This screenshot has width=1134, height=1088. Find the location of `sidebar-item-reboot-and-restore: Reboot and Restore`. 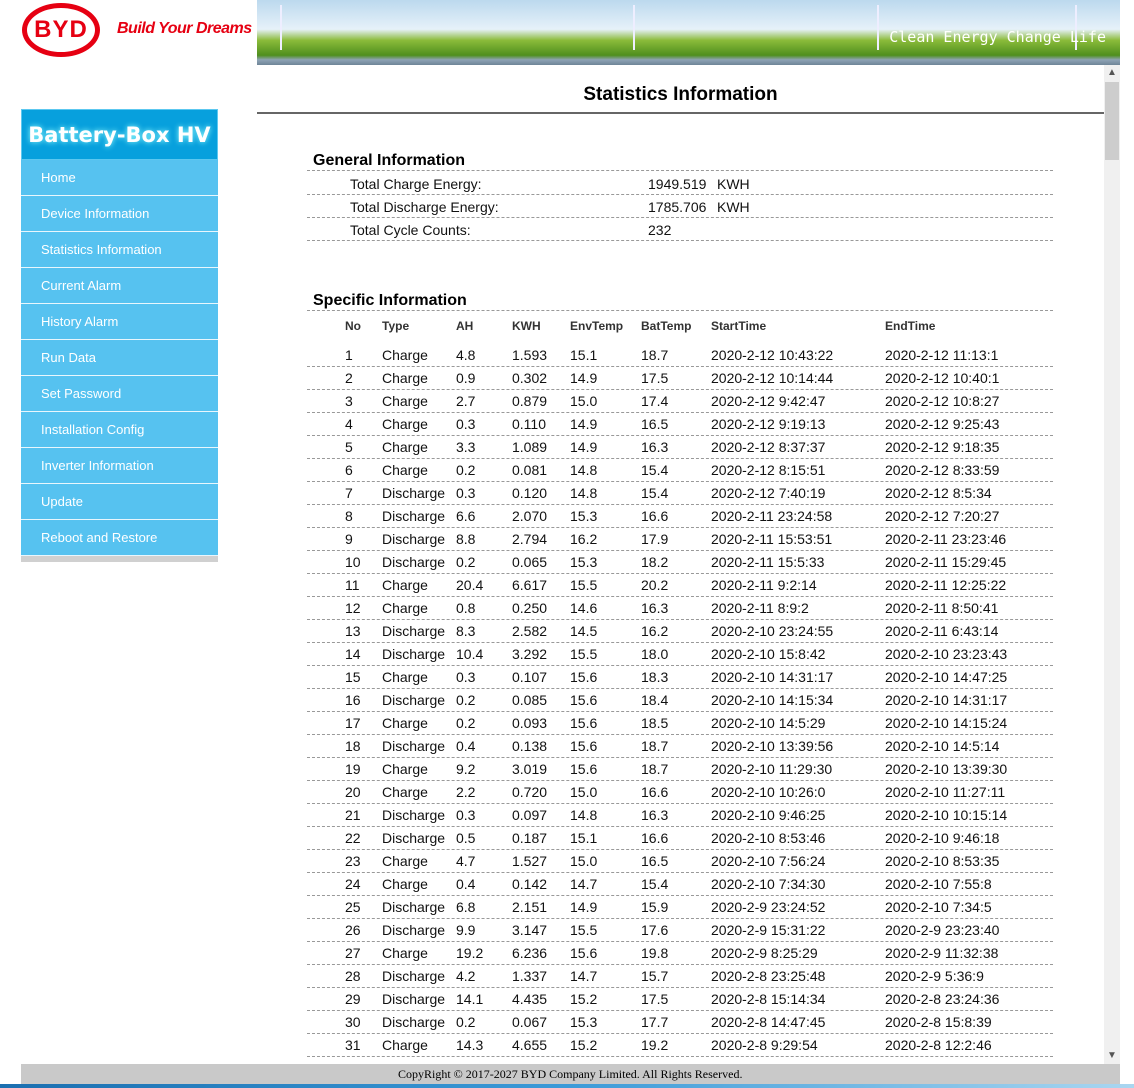

sidebar-item-reboot-and-restore: Reboot and Restore is located at coordinates (119, 538).